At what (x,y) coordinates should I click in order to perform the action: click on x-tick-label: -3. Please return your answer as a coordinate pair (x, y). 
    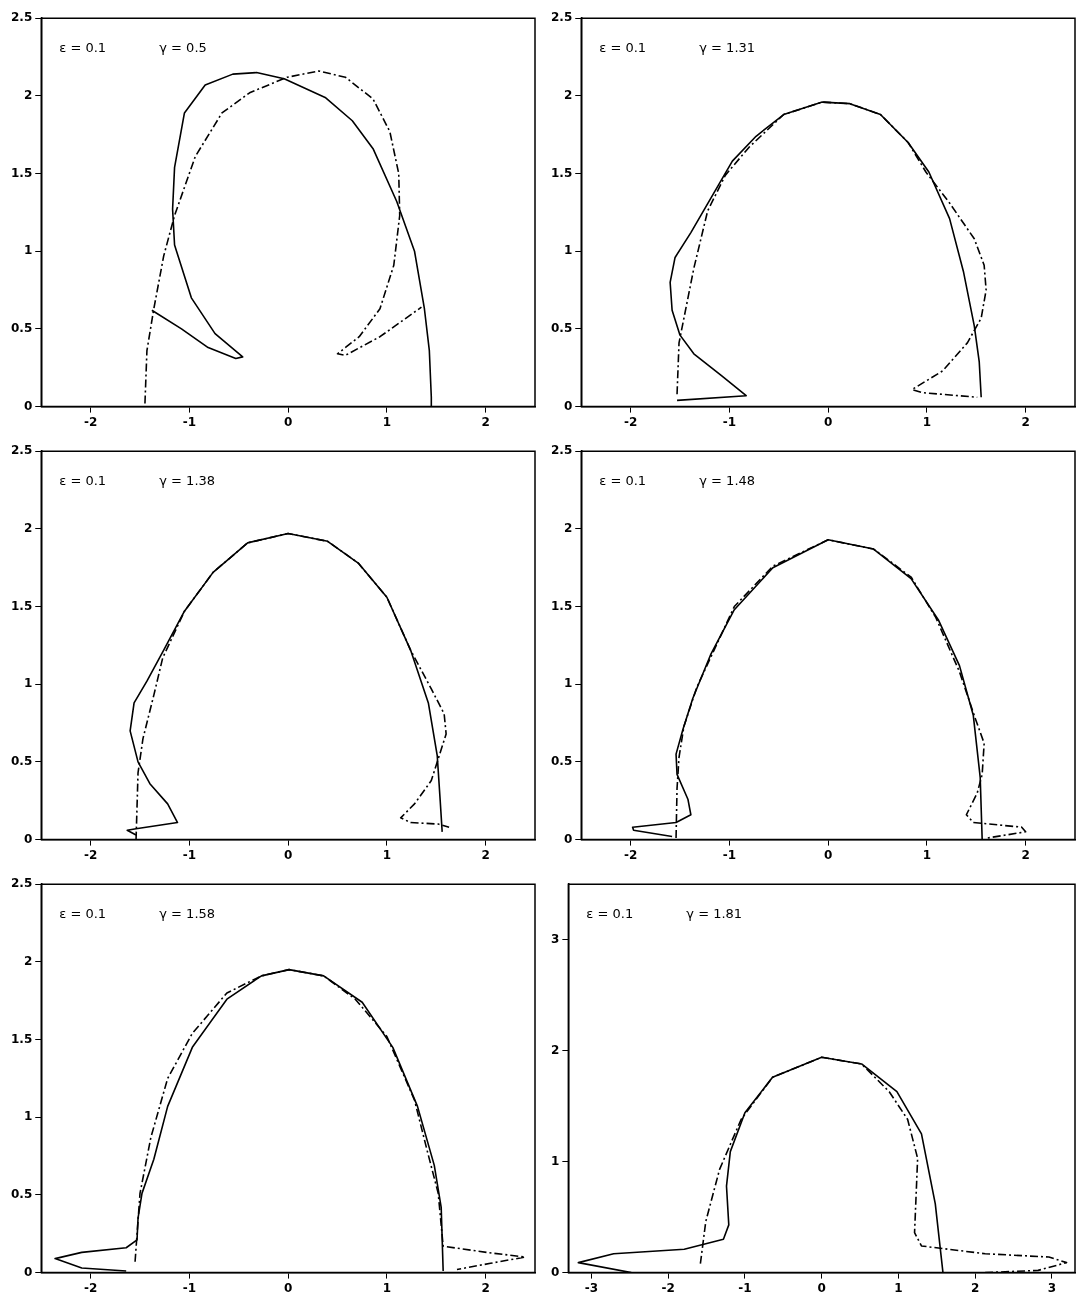
    Looking at the image, I should click on (591, 1287).